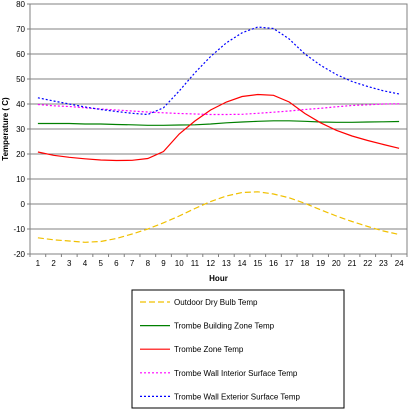 This screenshot has height=414, width=412. Describe the element at coordinates (210, 263) in the screenshot. I see `x-tick-label: 12` at that location.